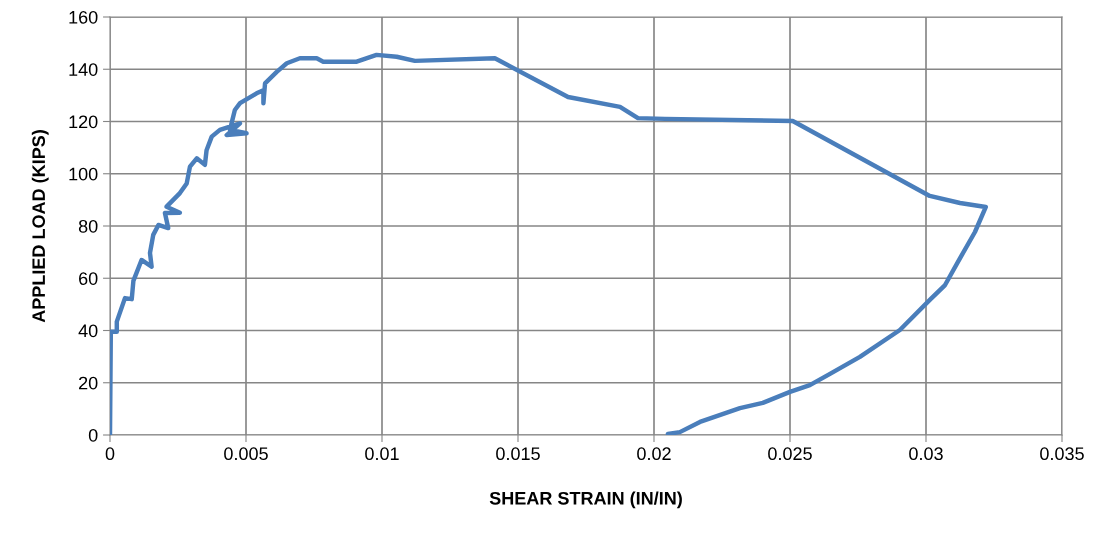  What do you see at coordinates (93, 435) in the screenshot?
I see `y-tick-label: 0` at bounding box center [93, 435].